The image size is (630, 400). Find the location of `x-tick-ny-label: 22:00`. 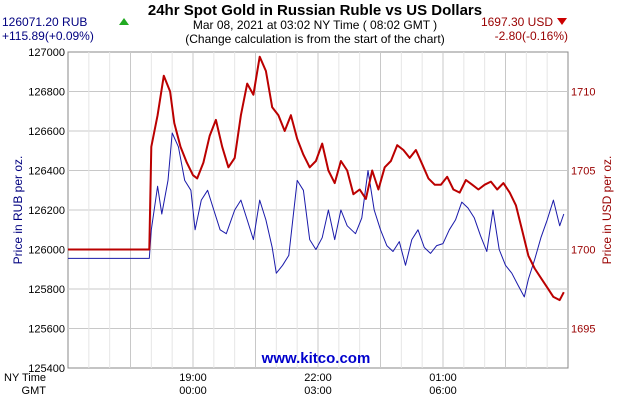

x-tick-ny-label: 22:00 is located at coordinates (318, 378).